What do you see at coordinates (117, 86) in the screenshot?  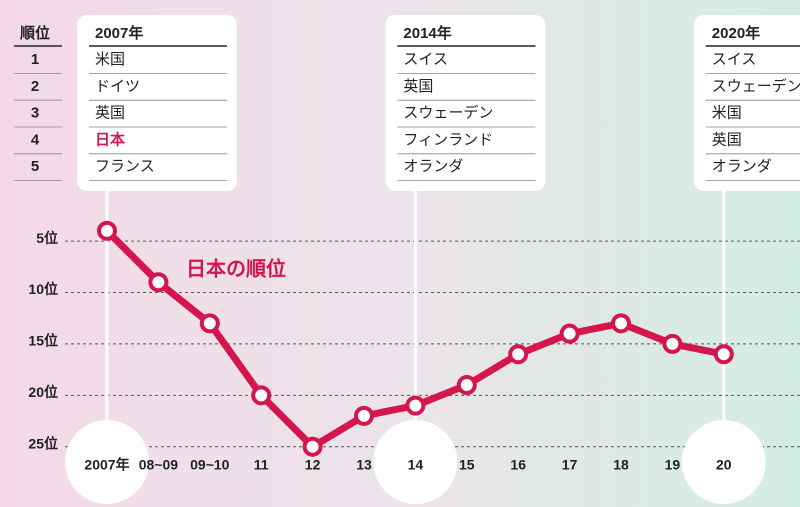 I see `callout-item: ドイツ` at bounding box center [117, 86].